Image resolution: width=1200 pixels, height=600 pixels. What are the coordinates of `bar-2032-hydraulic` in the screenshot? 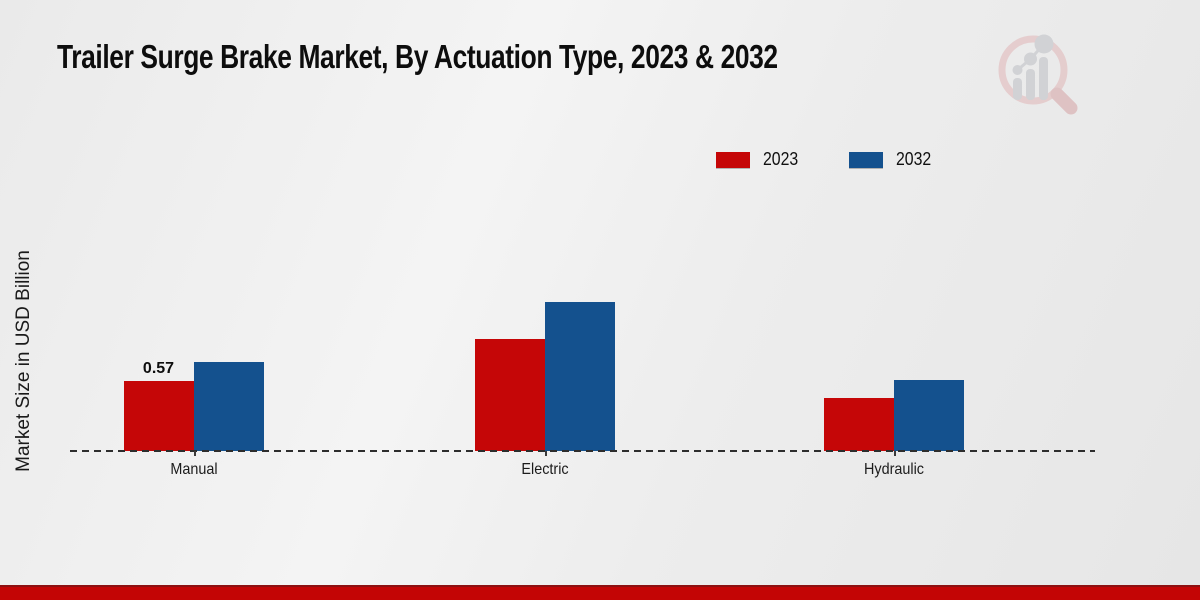 It's located at (929, 415).